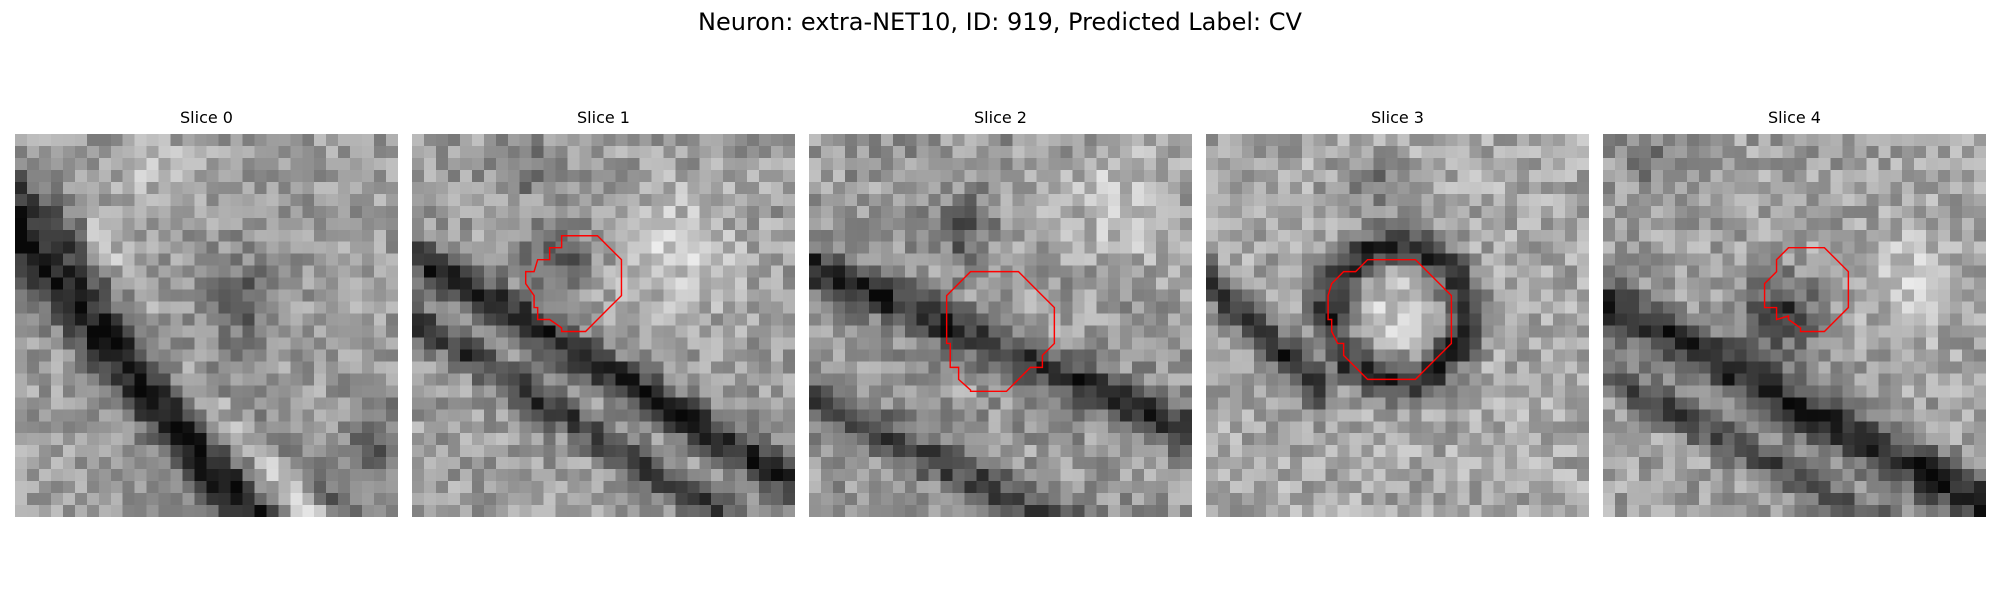  What do you see at coordinates (1397, 117) in the screenshot?
I see `slice-title-3: Slice 3` at bounding box center [1397, 117].